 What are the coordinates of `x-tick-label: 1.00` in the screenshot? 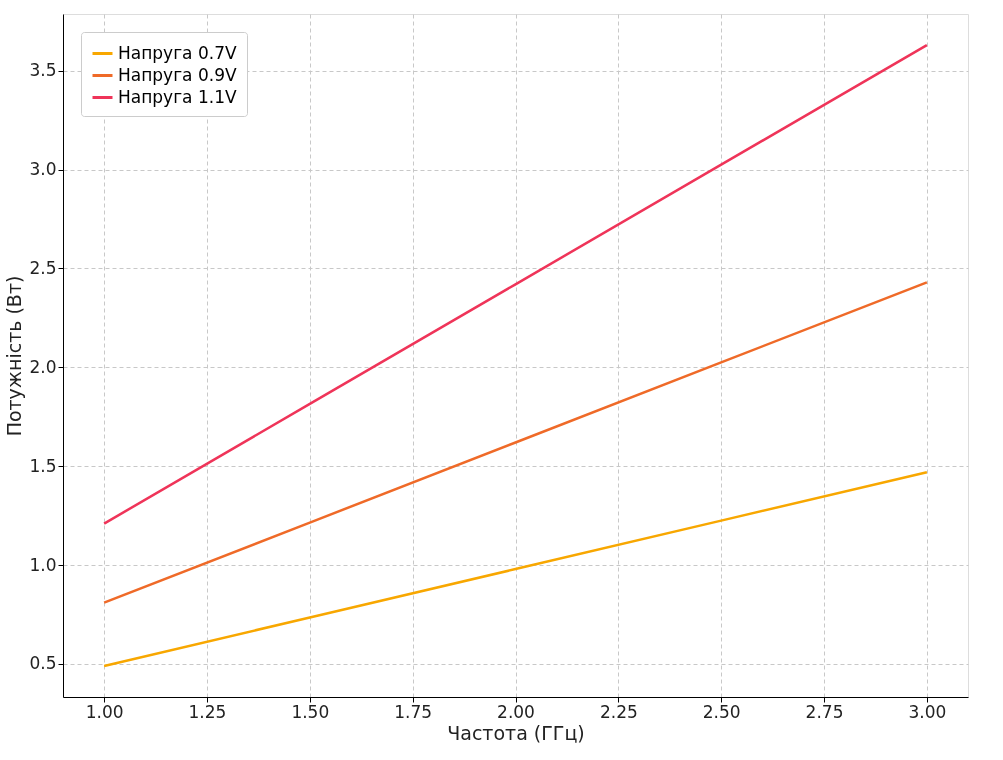 It's located at (104, 711).